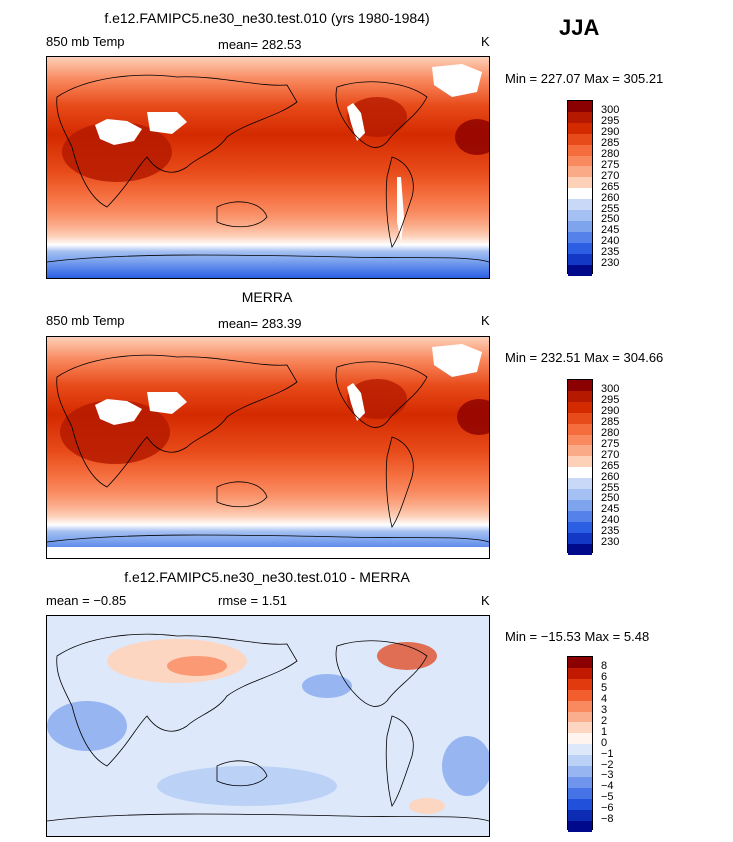 This screenshot has width=733, height=842. What do you see at coordinates (268, 552) in the screenshot?
I see `panel-2-missing-antarctica` at bounding box center [268, 552].